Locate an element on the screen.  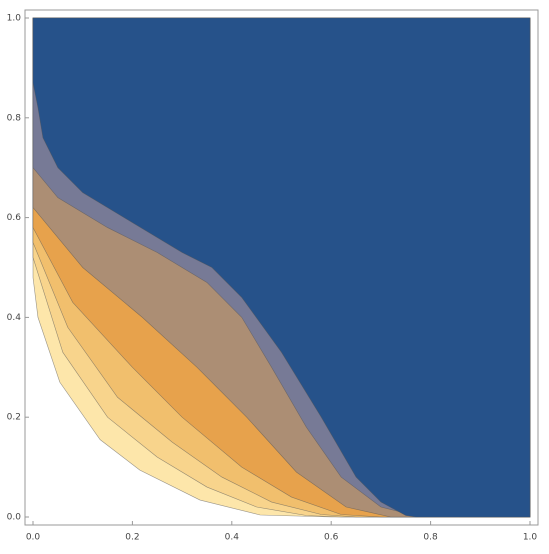
y-tick-label: 0.6 is located at coordinates (14, 218).